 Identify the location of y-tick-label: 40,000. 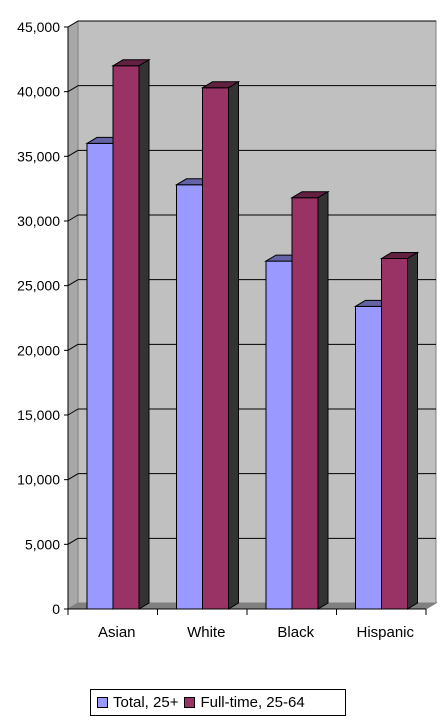
(38, 92).